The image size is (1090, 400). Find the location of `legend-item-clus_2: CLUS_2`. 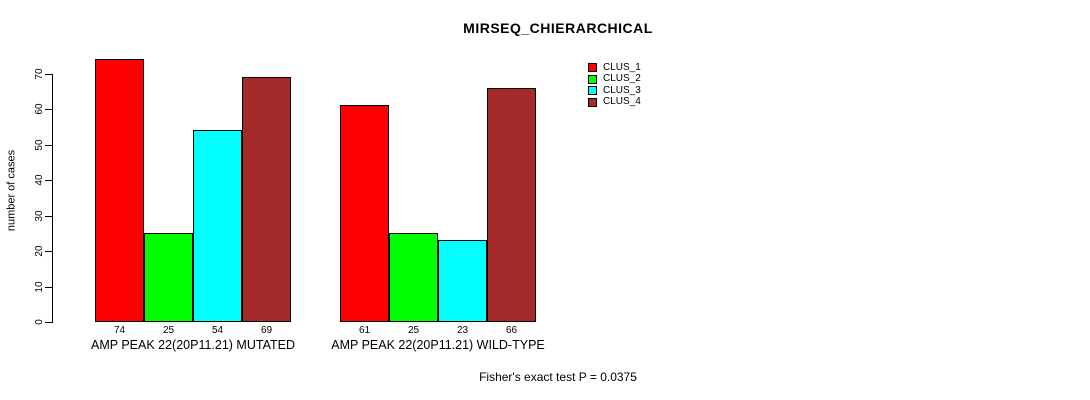

legend-item-clus_2: CLUS_2 is located at coordinates (614, 80).